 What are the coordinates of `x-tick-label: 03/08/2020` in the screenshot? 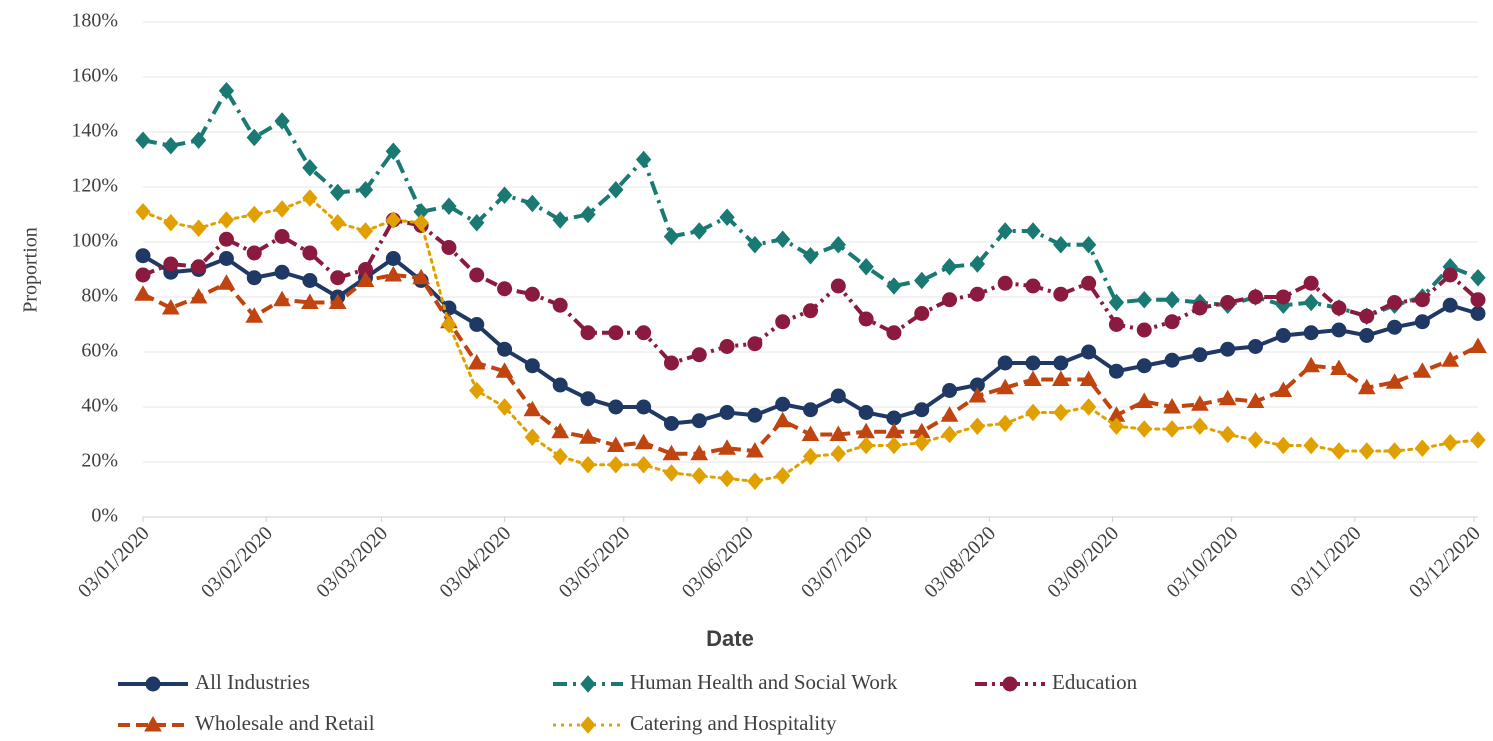 It's located at (960, 562).